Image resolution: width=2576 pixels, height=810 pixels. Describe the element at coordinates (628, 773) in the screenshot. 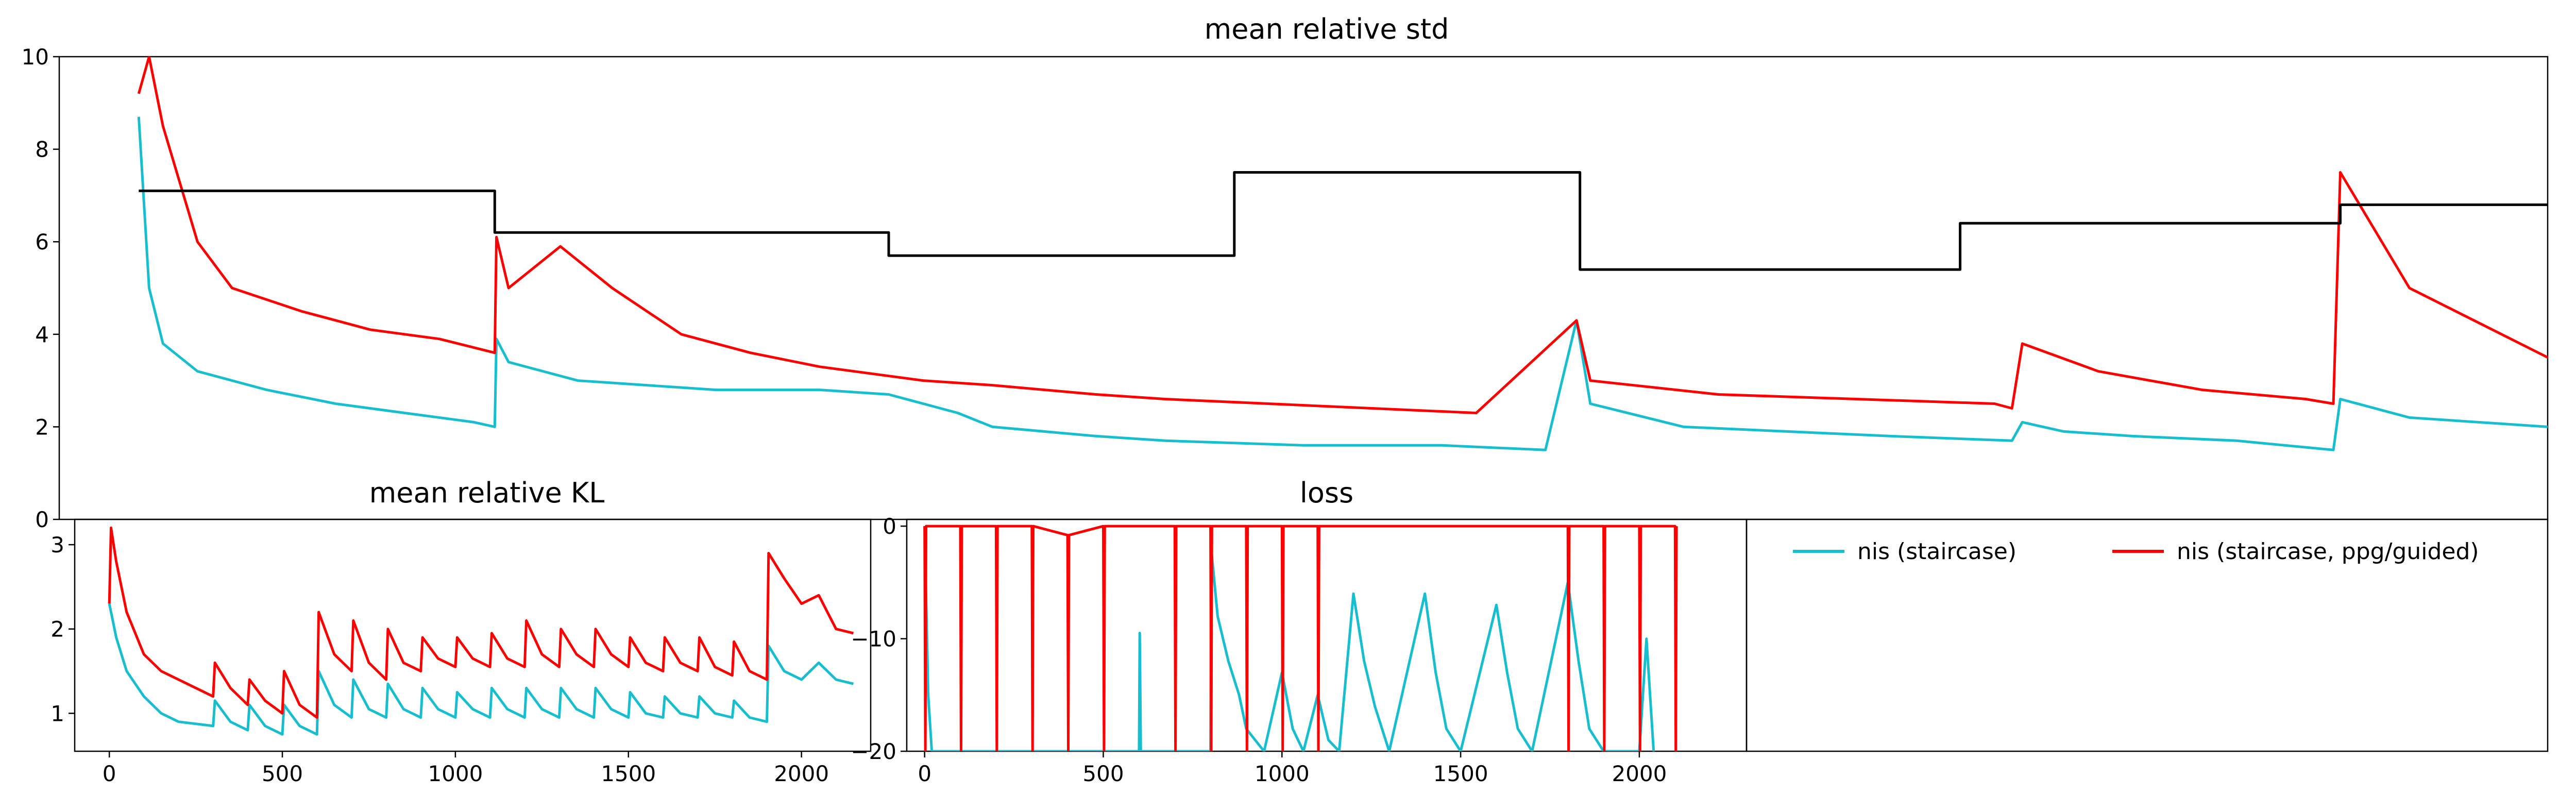

I see `kl-xtick-label: 1500` at that location.